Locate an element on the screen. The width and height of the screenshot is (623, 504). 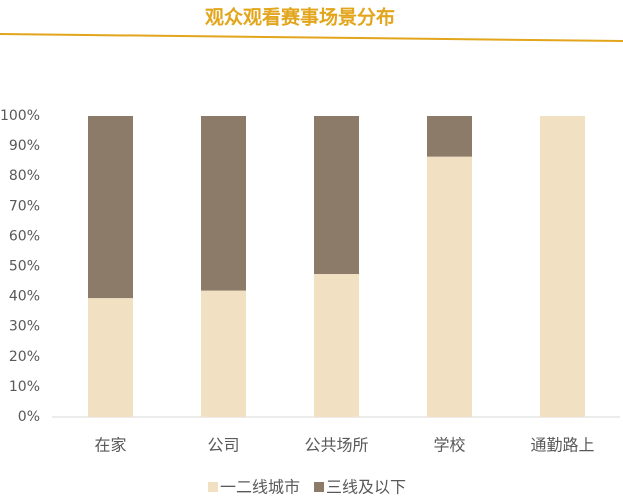
y-tick-label: 80% is located at coordinates (24, 176).